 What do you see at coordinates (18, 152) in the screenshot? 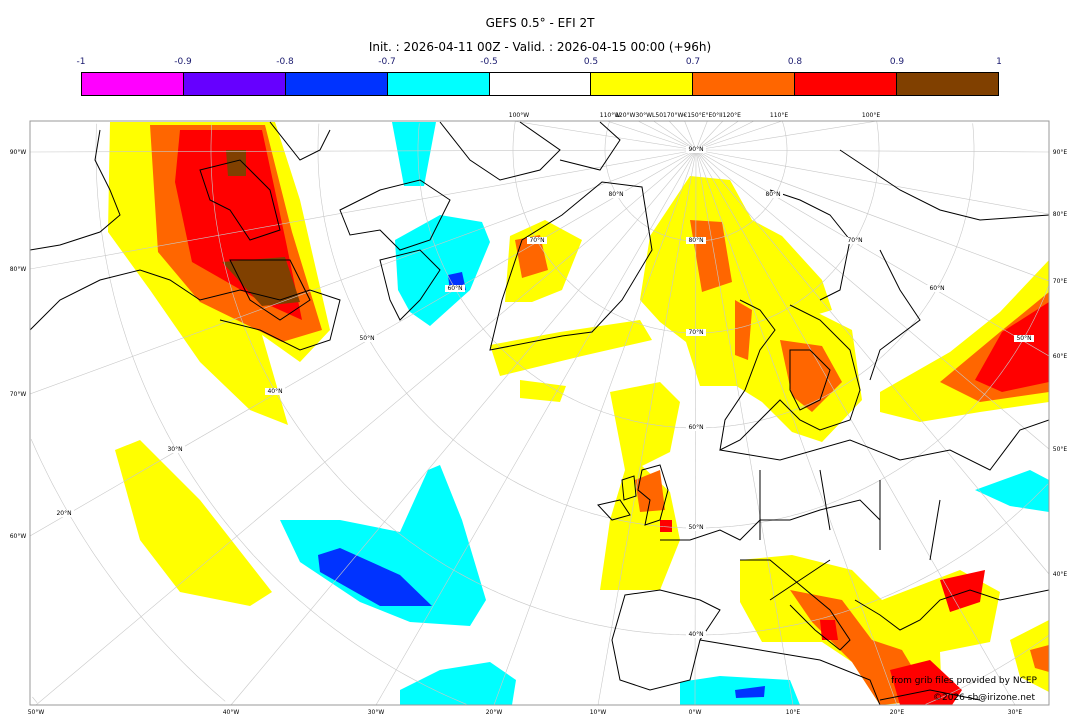
I see `graticule-label: 90°W` at bounding box center [18, 152].